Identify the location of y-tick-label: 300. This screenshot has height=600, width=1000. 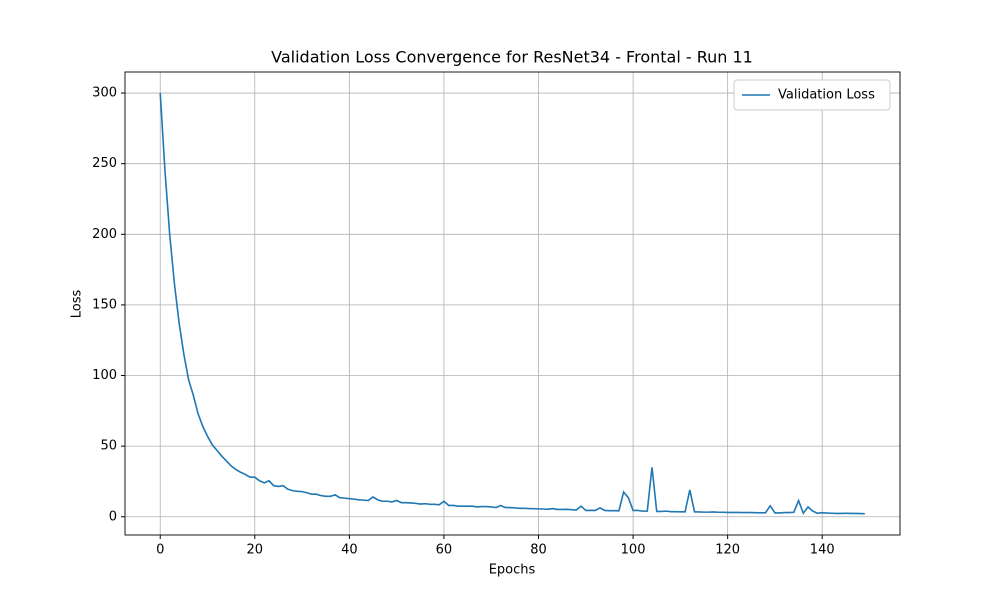
(104, 93).